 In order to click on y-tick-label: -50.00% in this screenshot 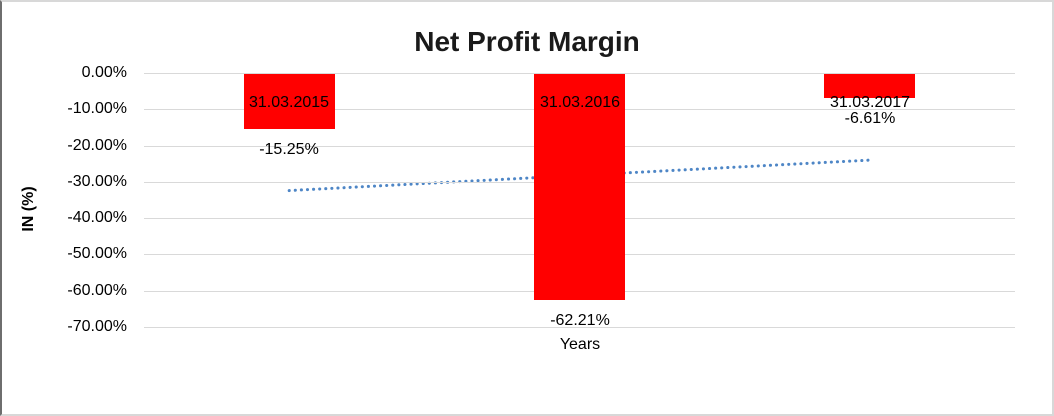, I will do `click(97, 253)`.